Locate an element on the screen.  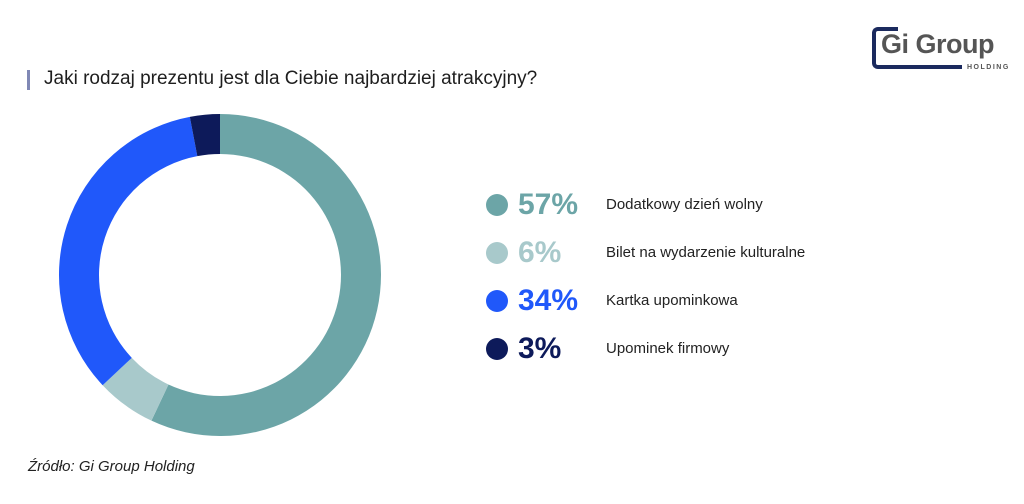
logo-subtext: HOLDING is located at coordinates (988, 67).